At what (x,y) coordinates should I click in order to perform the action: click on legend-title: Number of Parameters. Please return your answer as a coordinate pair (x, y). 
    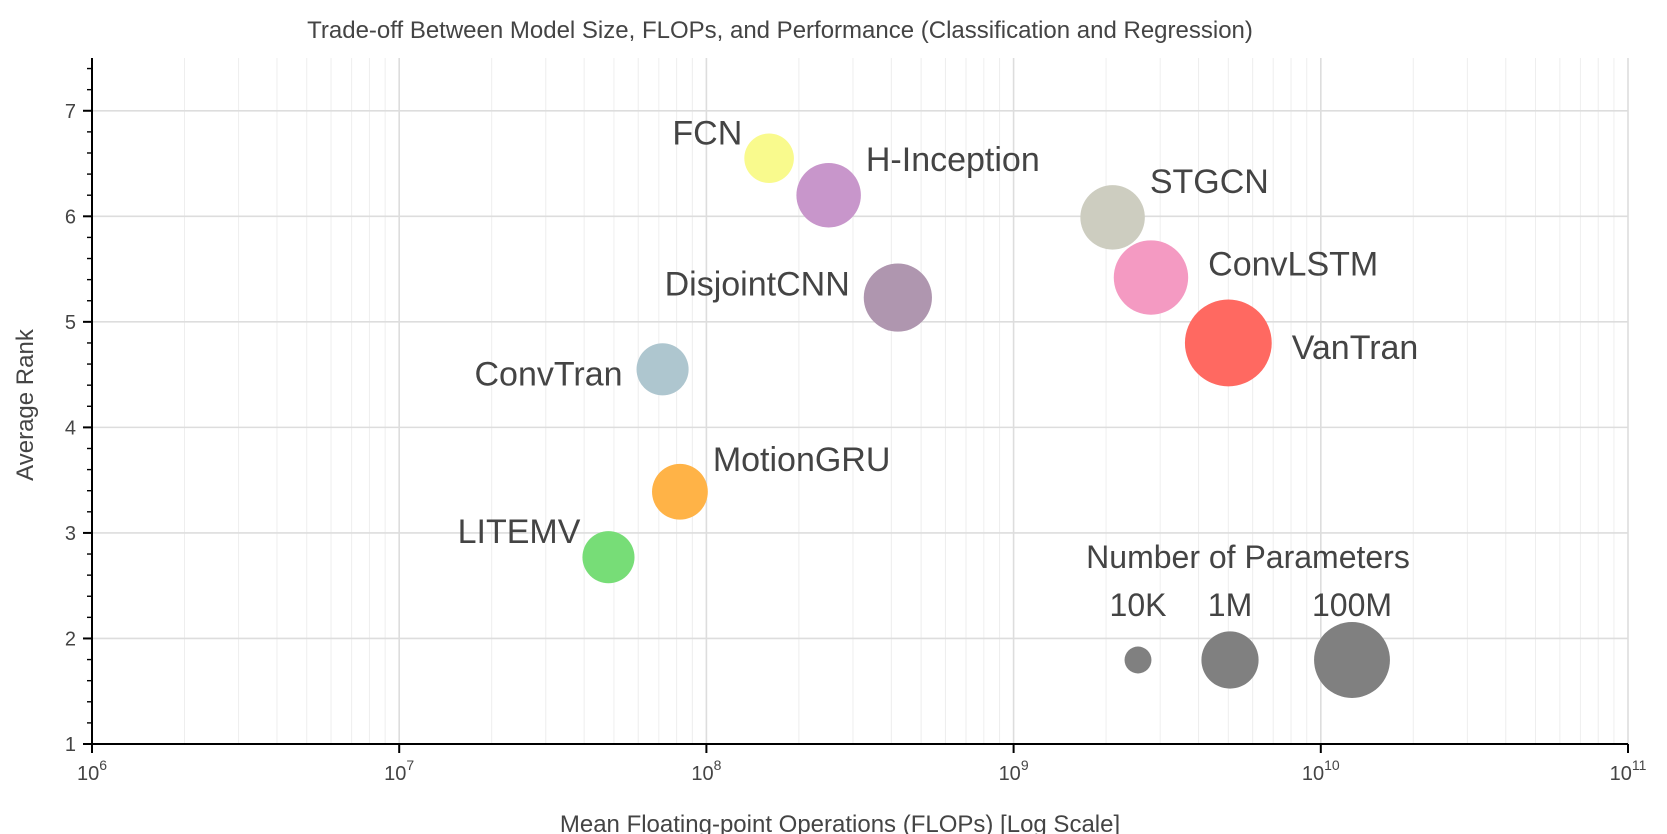
    Looking at the image, I should click on (1248, 557).